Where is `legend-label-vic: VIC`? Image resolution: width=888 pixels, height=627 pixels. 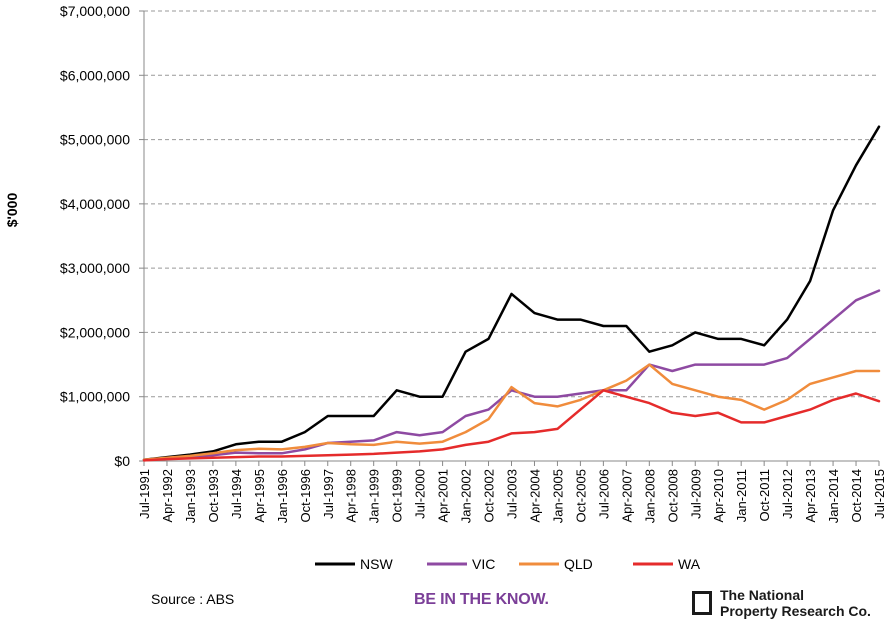 legend-label-vic: VIC is located at coordinates (483, 564).